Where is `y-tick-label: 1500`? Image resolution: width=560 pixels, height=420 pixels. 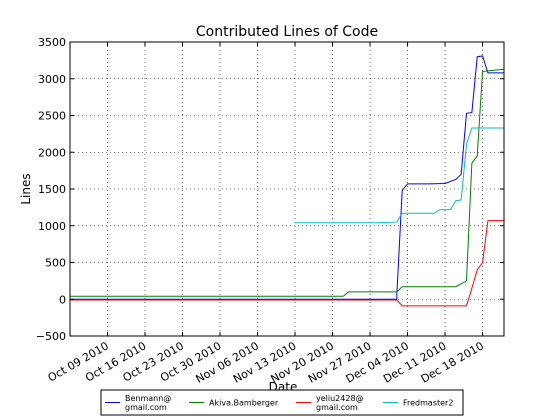
y-tick-label: 1500 is located at coordinates (52, 189).